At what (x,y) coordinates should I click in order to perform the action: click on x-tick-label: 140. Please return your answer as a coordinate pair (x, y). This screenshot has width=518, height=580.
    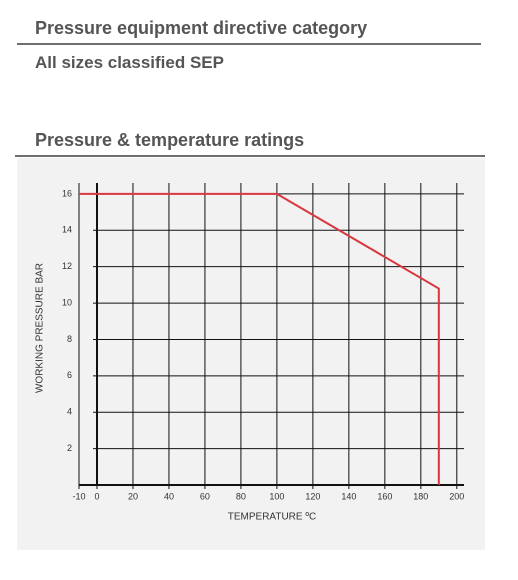
    Looking at the image, I should click on (348, 496).